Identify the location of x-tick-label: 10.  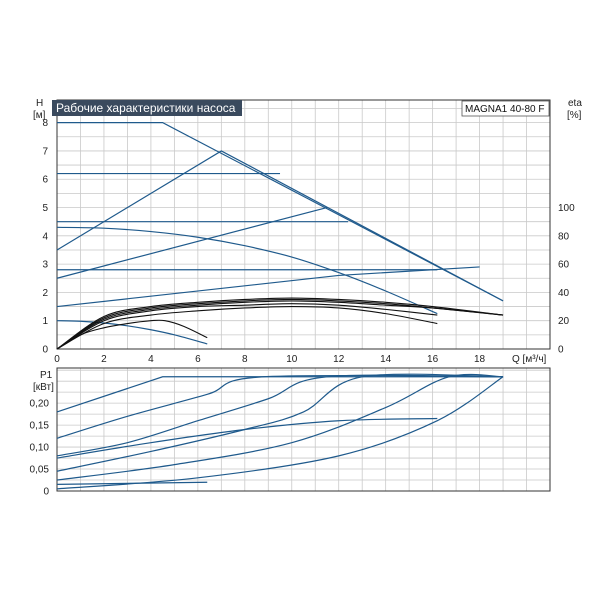
(292, 359).